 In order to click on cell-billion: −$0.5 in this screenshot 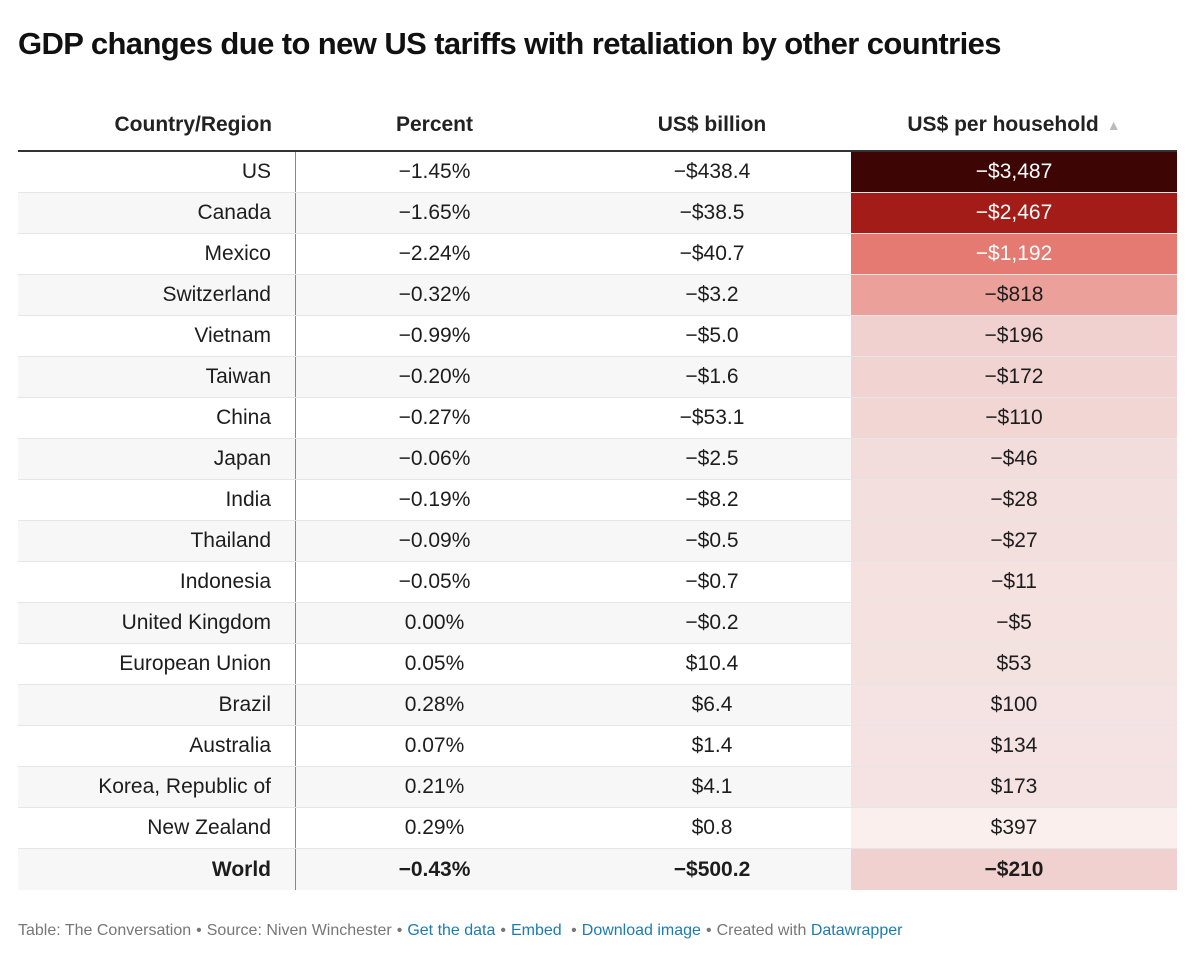, I will do `click(712, 540)`.